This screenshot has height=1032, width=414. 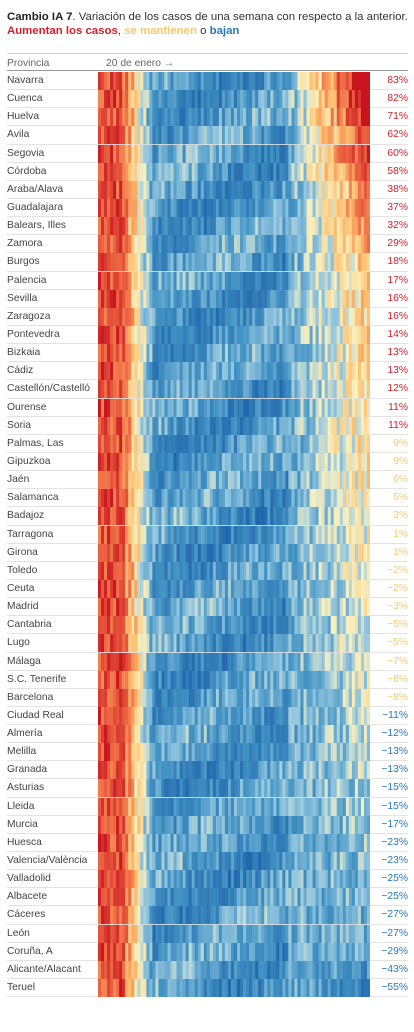 What do you see at coordinates (207, 661) in the screenshot?
I see `table-row: Málaga −7%` at bounding box center [207, 661].